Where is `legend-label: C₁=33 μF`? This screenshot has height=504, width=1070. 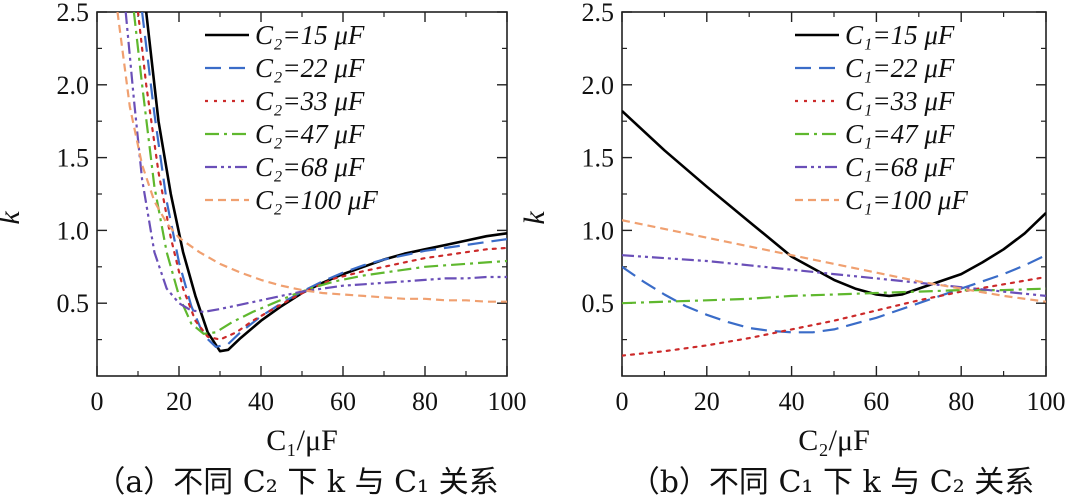
legend-label: C₁=33 μF is located at coordinates (900, 101).